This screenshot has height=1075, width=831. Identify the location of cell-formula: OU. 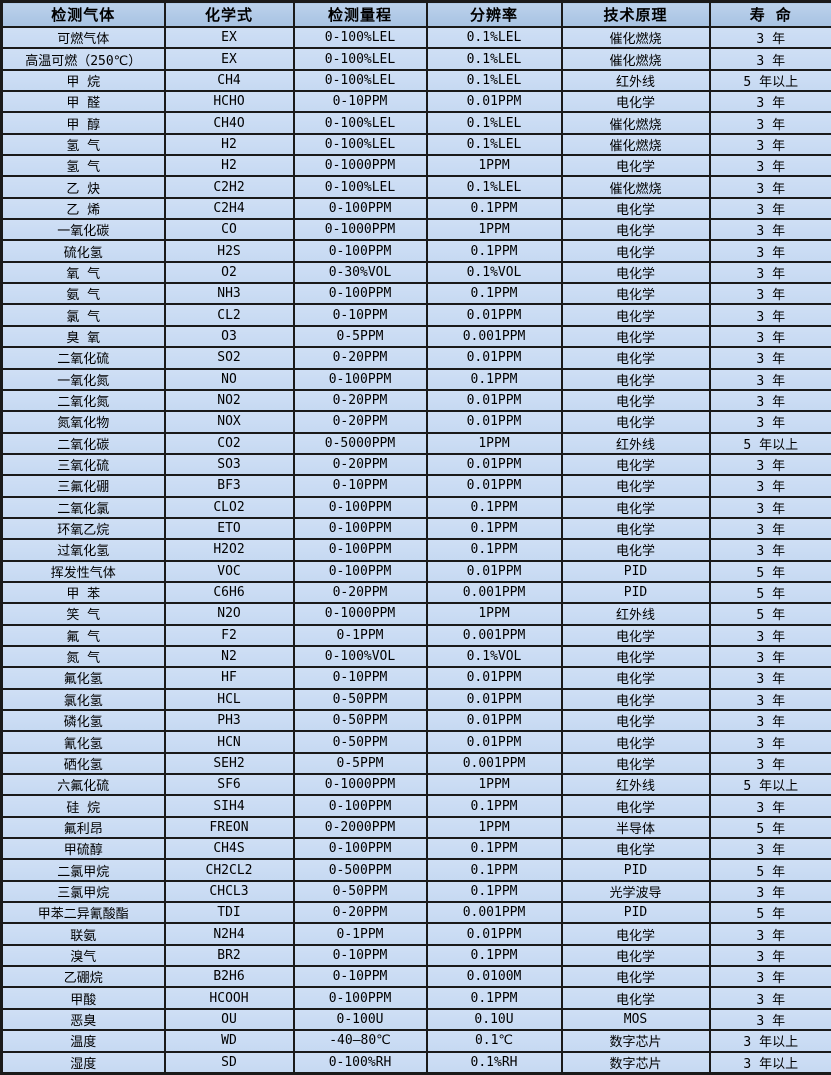
(229, 1019).